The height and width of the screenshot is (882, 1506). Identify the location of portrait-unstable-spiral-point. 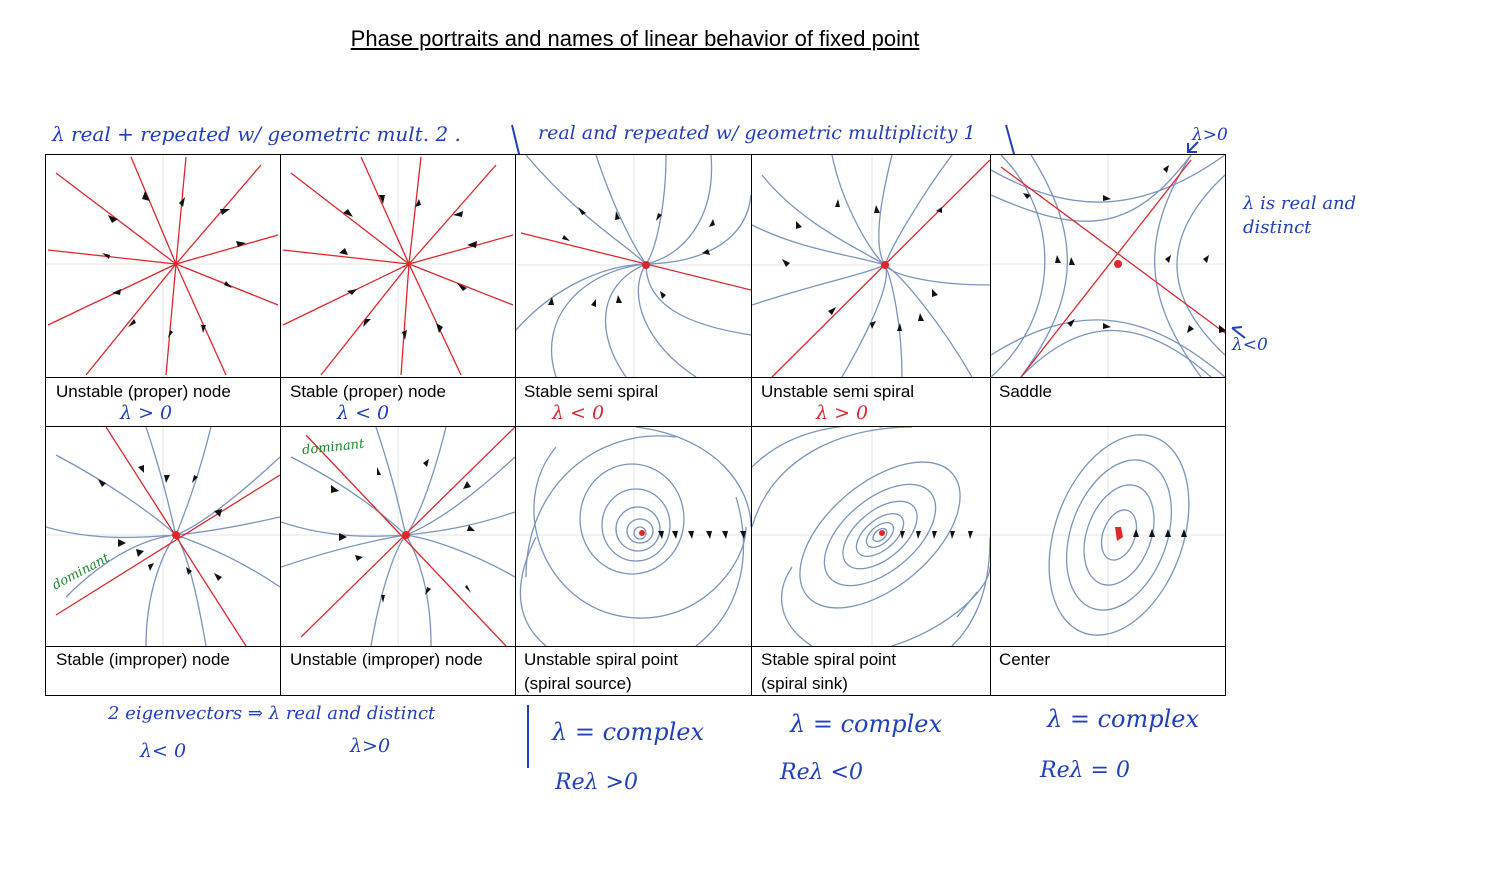
(633, 536).